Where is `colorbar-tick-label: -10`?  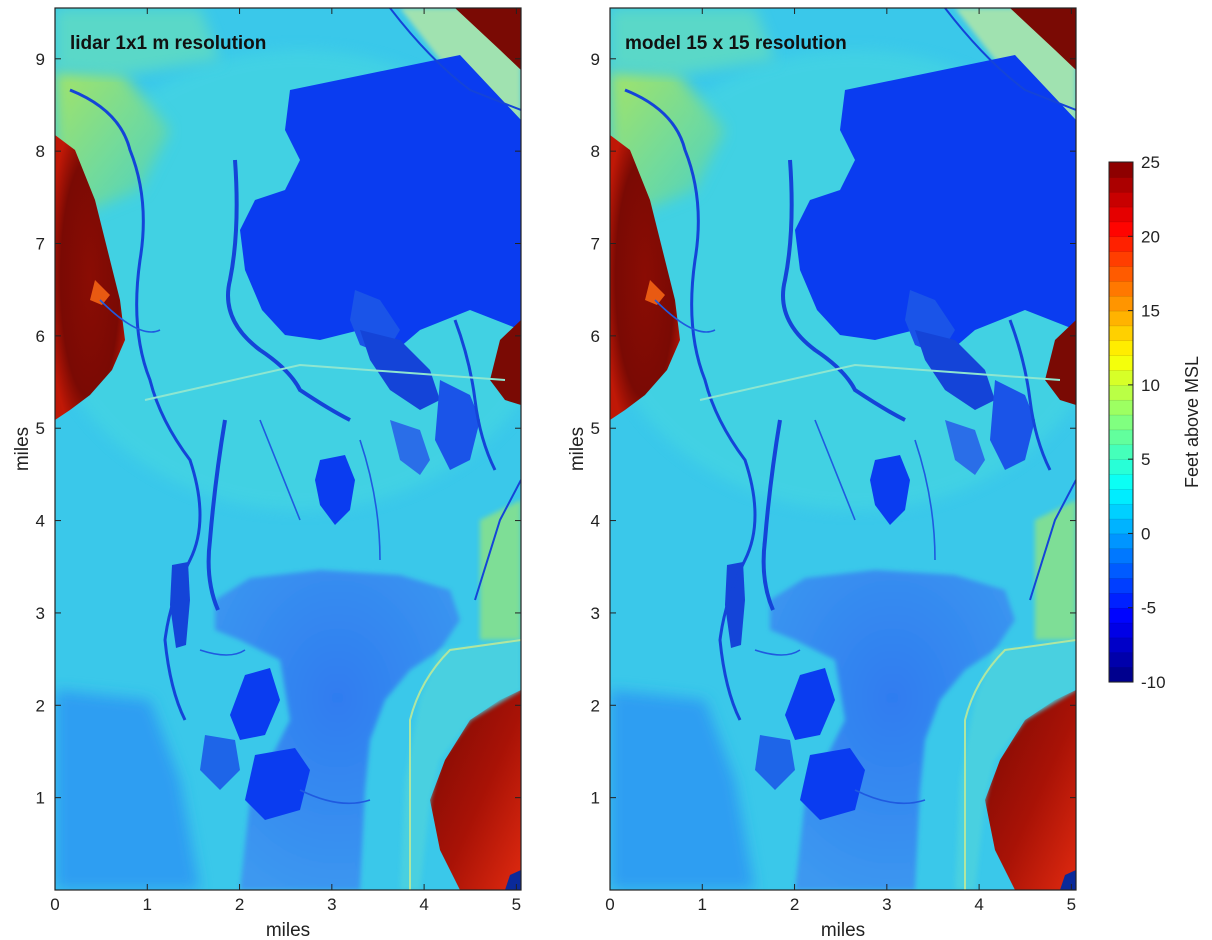 colorbar-tick-label: -10 is located at coordinates (1153, 682).